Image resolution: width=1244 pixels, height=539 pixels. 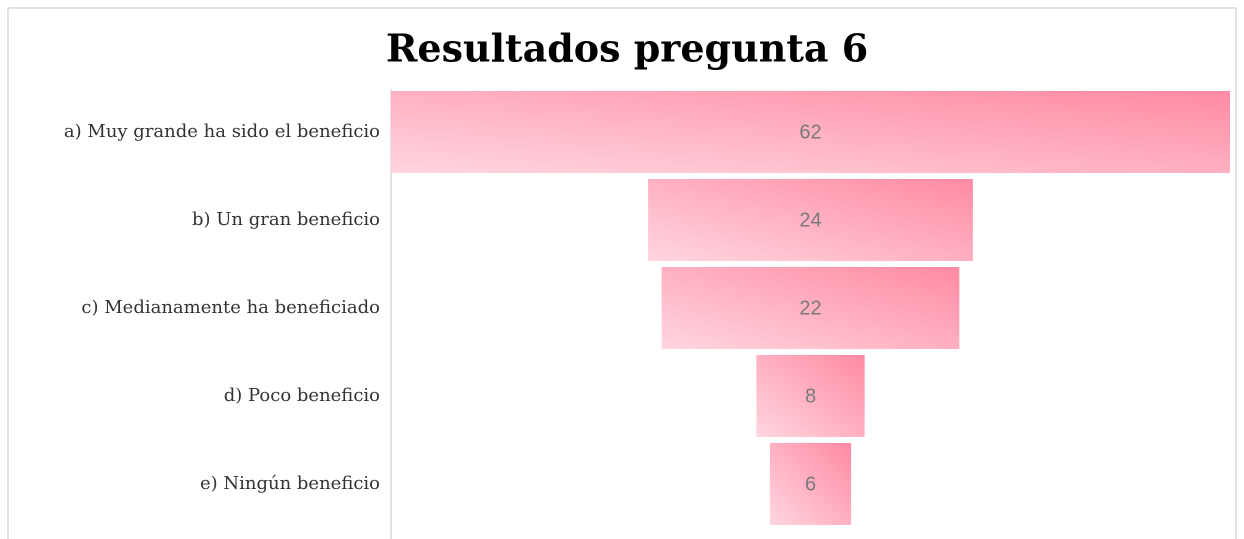 What do you see at coordinates (302, 395) in the screenshot?
I see `category-label: d) Poco beneficio` at bounding box center [302, 395].